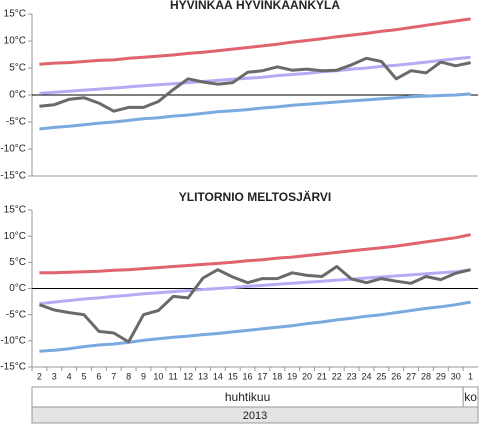 The height and width of the screenshot is (425, 480). Describe the element at coordinates (292, 376) in the screenshot. I see `x-tick-label: 19` at that location.